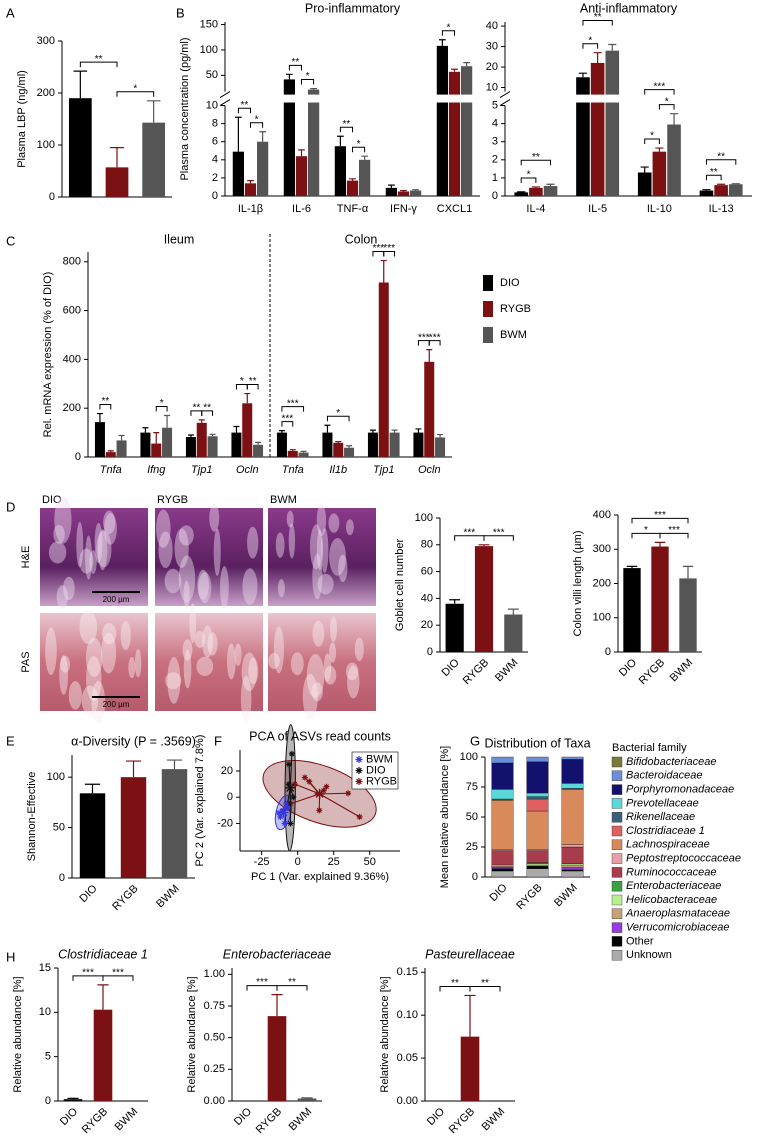  What do you see at coordinates (407, 1101) in the screenshot?
I see `y-tick-label: 0.00` at bounding box center [407, 1101].